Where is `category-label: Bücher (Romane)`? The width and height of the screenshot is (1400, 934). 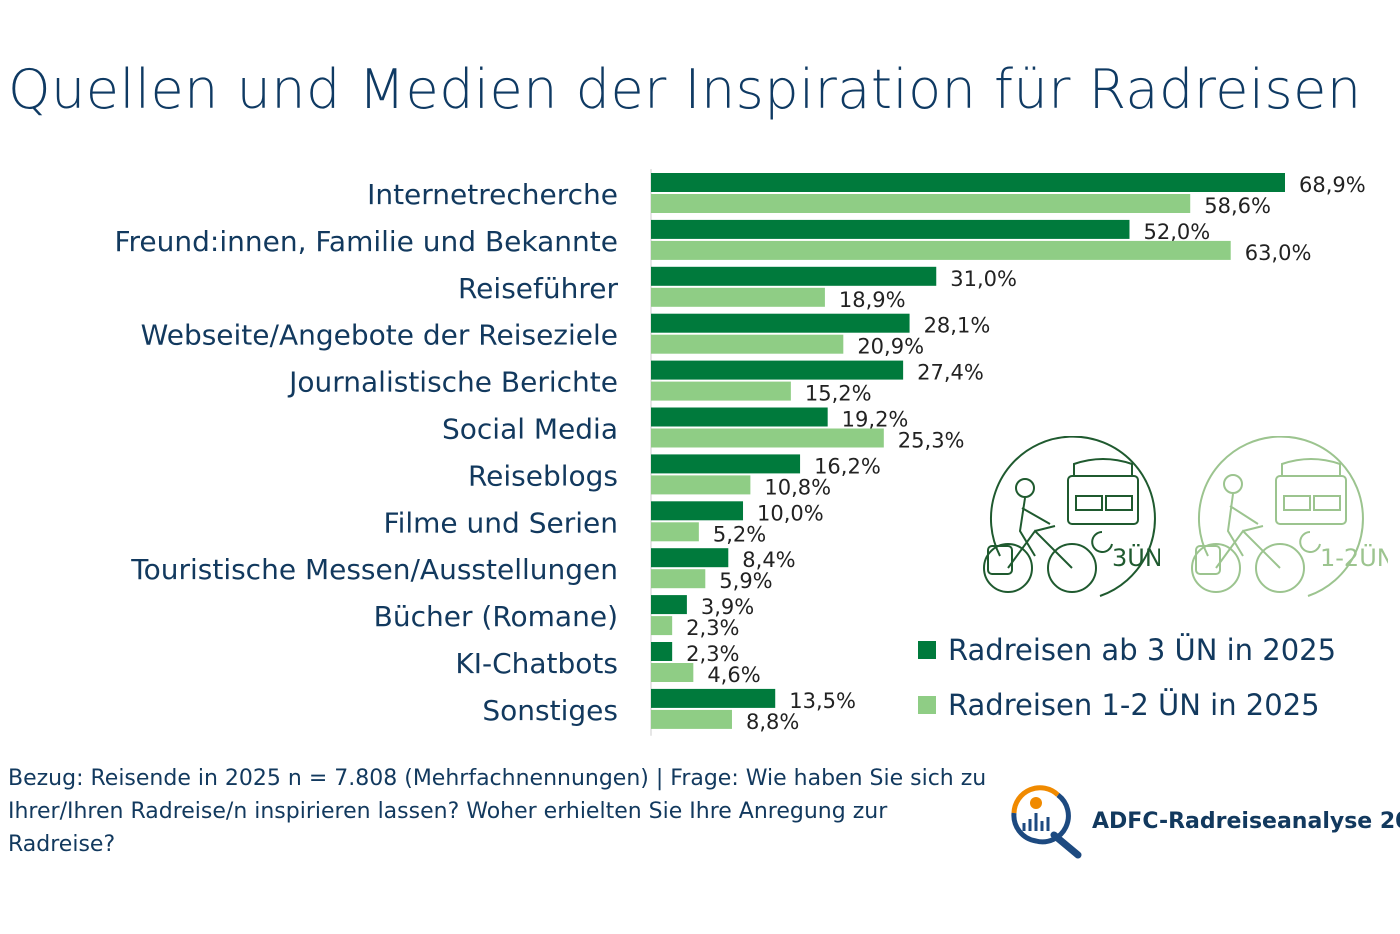 category-label: Bücher (Romane) is located at coordinates (496, 616).